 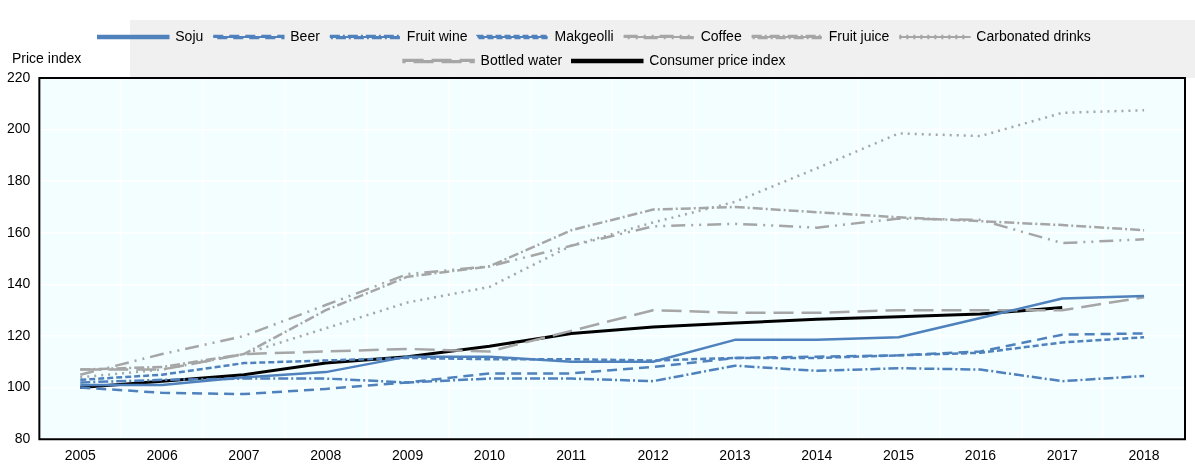 What do you see at coordinates (305, 35) in the screenshot?
I see `legend-label: Beer` at bounding box center [305, 35].